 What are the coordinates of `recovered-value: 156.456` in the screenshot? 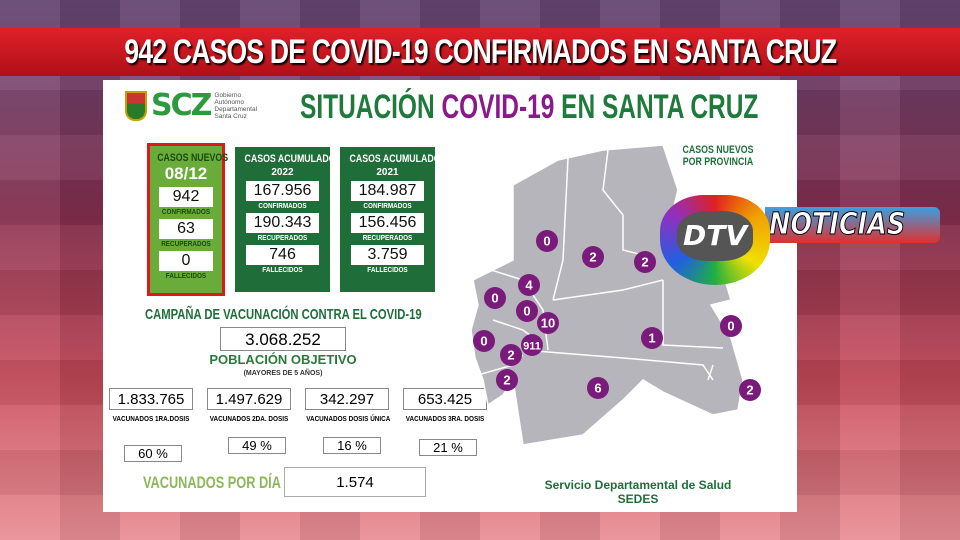 It's located at (387, 223).